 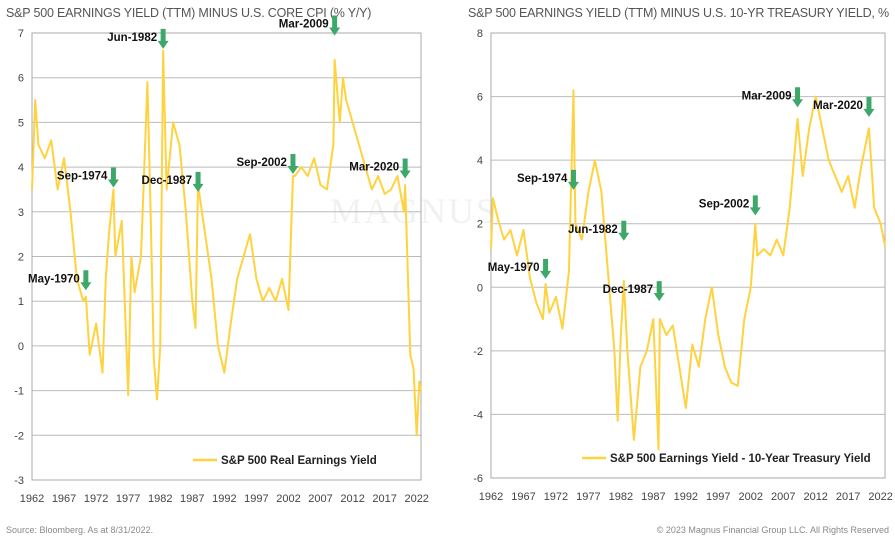 What do you see at coordinates (480, 34) in the screenshot?
I see `y-tick-label: 8` at bounding box center [480, 34].